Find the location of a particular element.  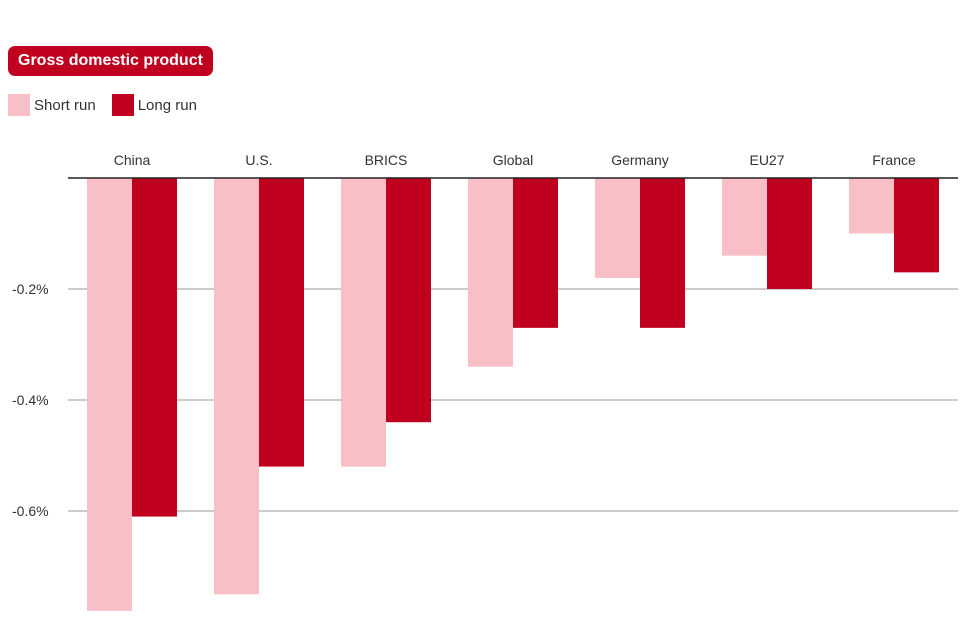

legend-swatch-short-run is located at coordinates (19, 105).